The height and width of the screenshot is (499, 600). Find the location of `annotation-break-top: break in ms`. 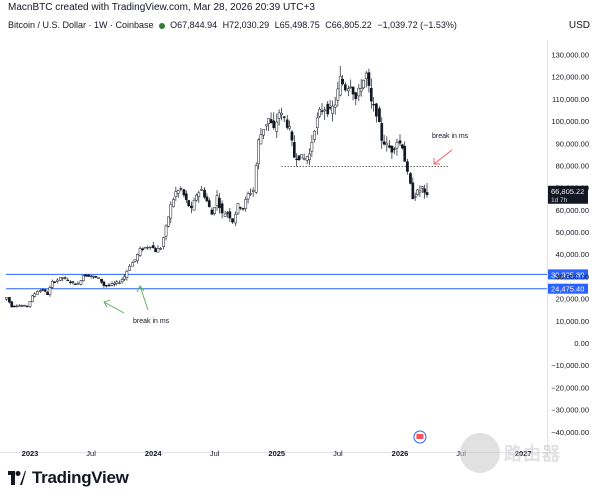

annotation-break-top: break in ms is located at coordinates (450, 136).